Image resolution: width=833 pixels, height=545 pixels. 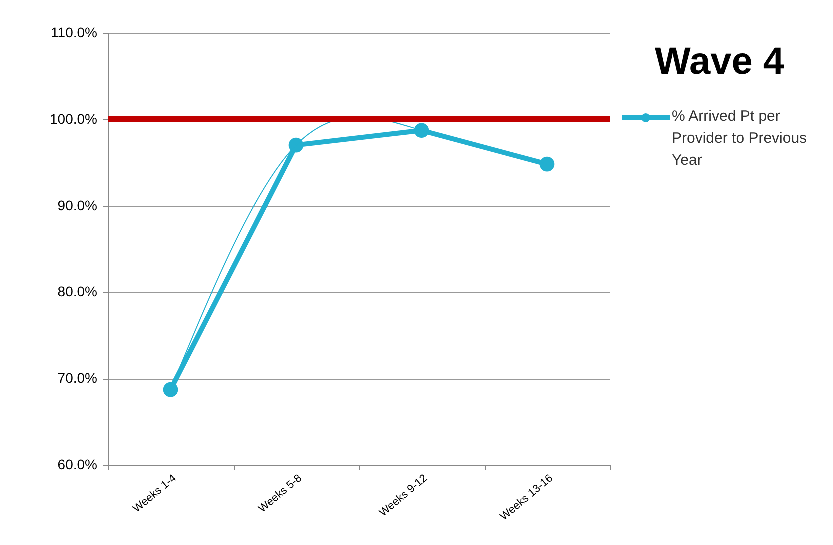 I want to click on y-tick-label: 100.0%, so click(x=74, y=118).